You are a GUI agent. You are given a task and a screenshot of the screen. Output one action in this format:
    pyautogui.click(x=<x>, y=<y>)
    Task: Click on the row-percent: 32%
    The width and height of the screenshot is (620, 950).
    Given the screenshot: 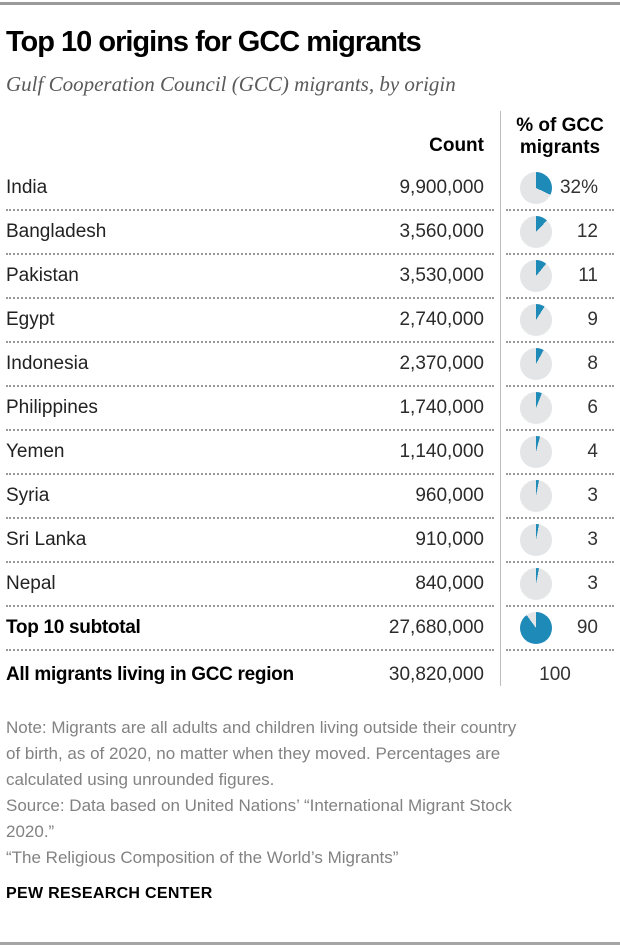 What is the action you would take?
    pyautogui.click(x=578, y=187)
    